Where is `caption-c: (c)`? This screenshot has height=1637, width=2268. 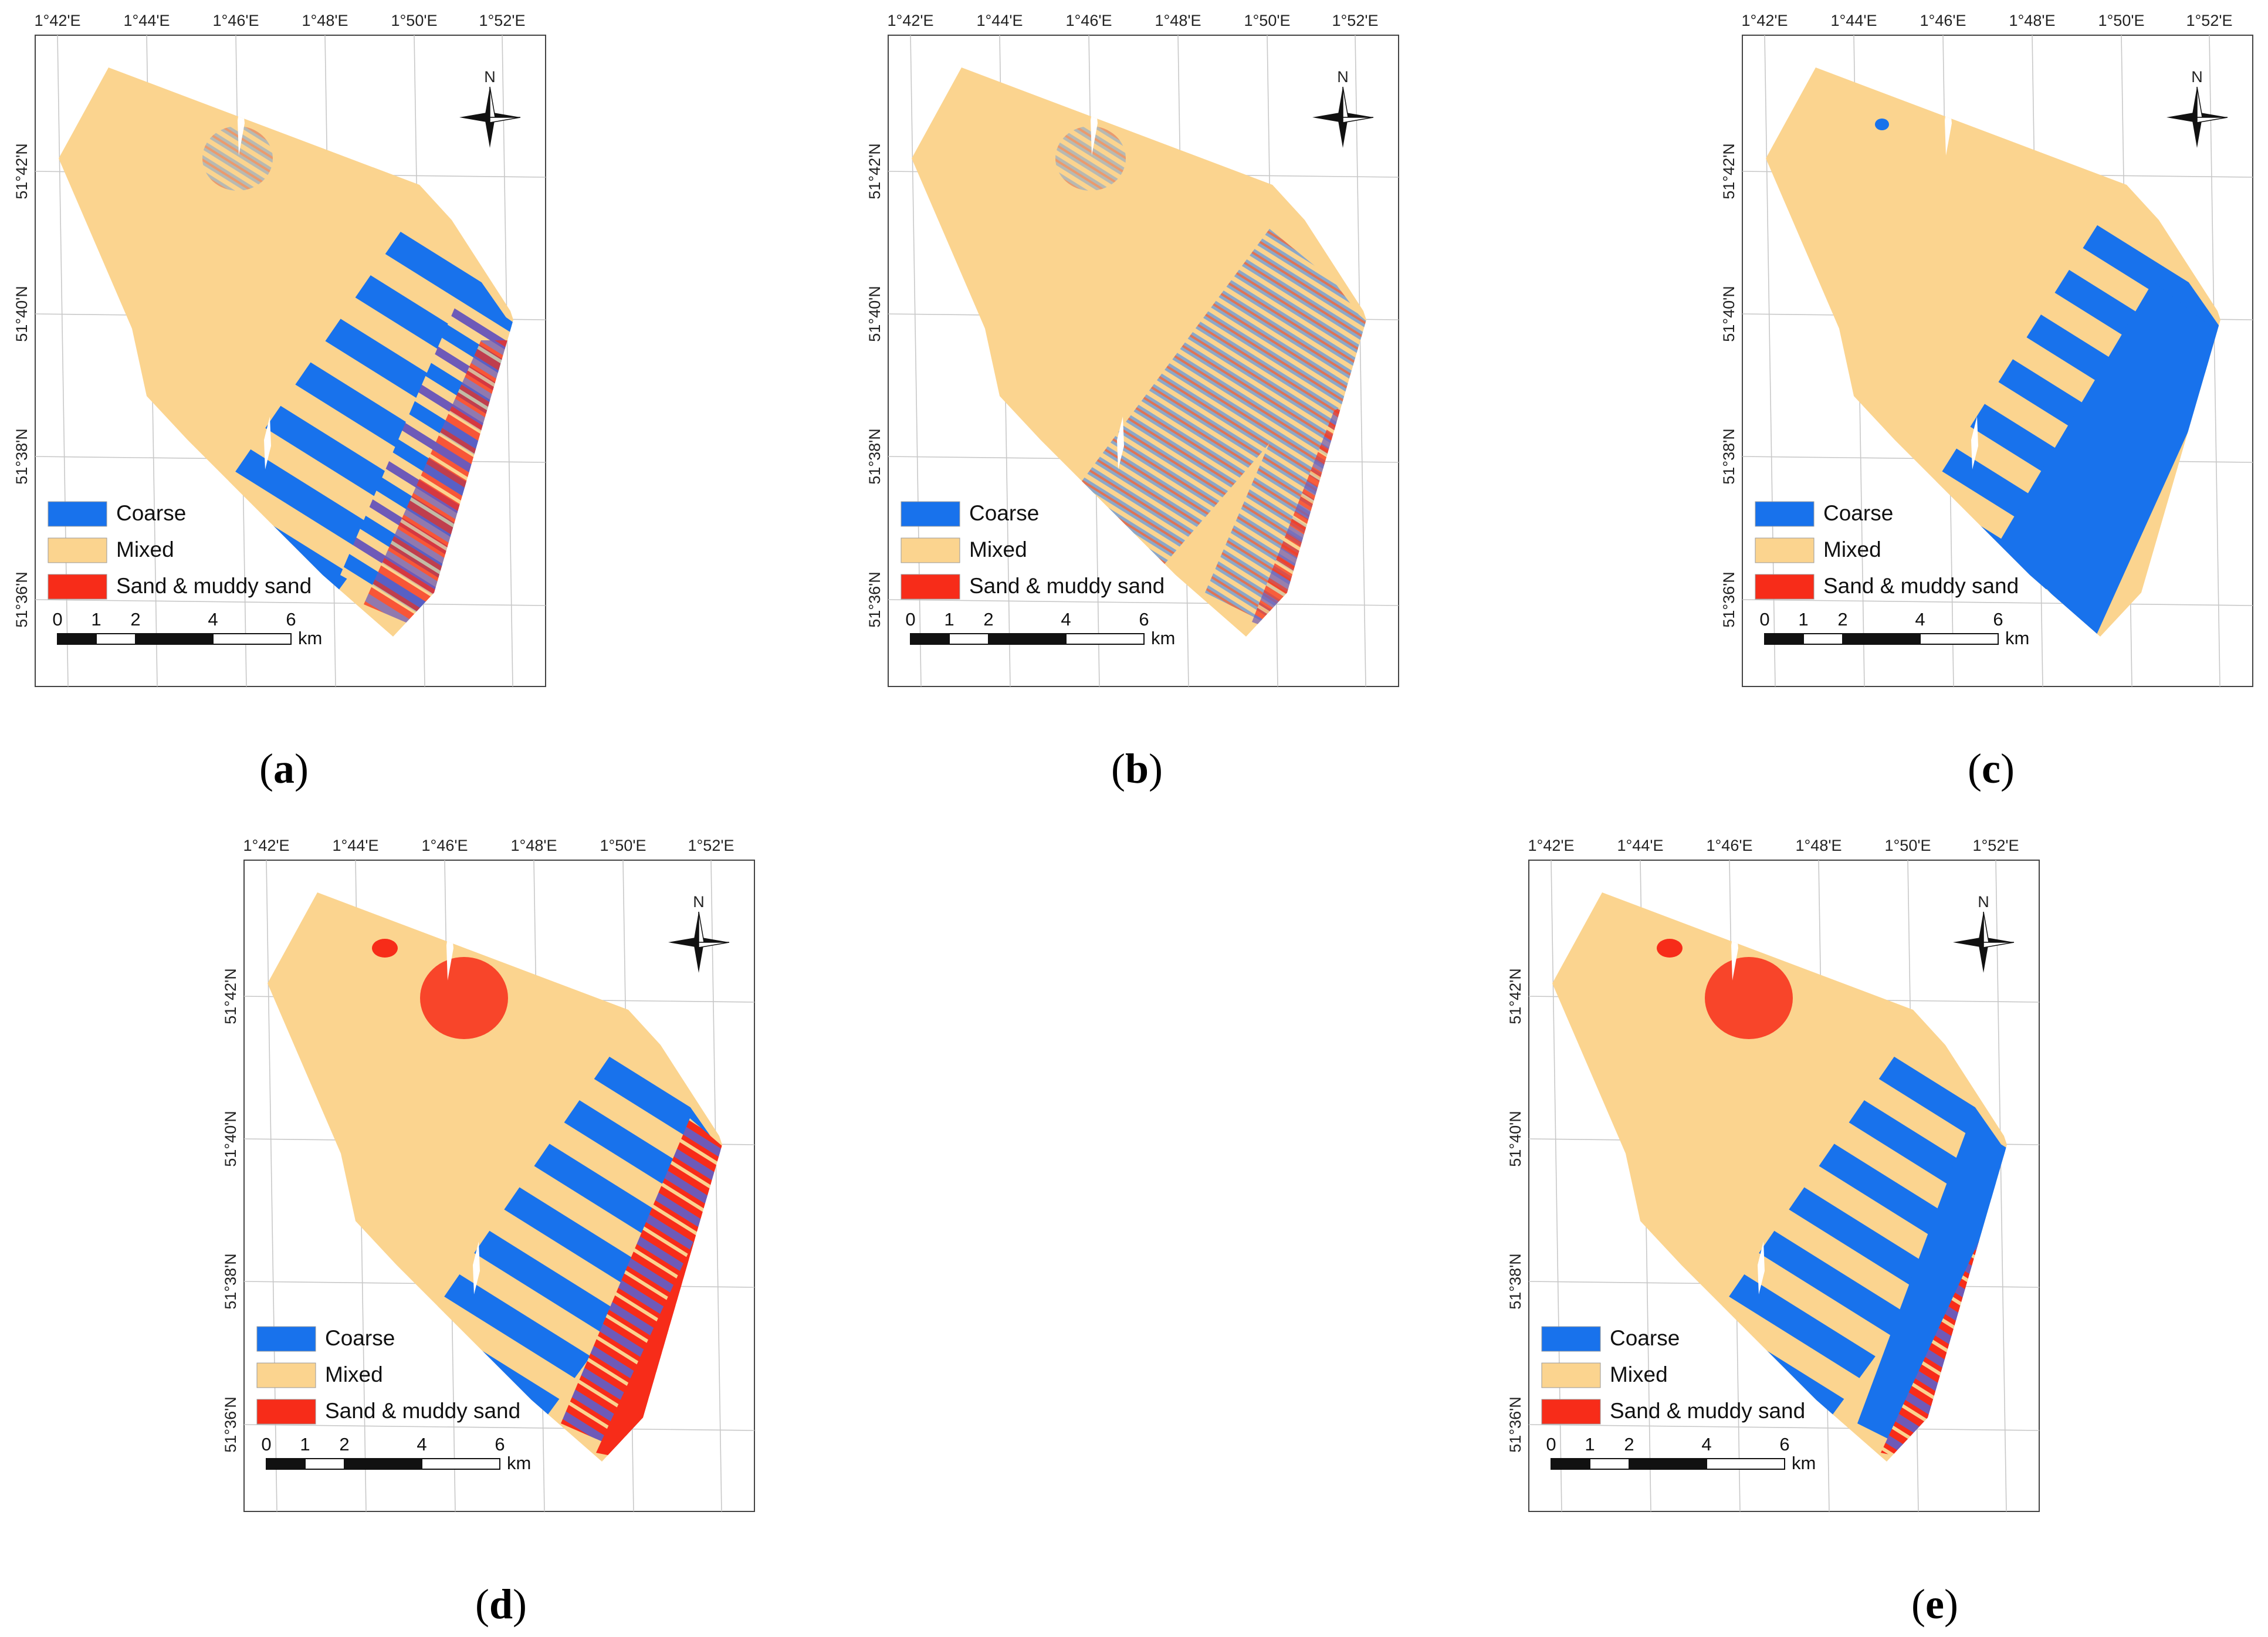
caption-c: (c) is located at coordinates (1991, 768).